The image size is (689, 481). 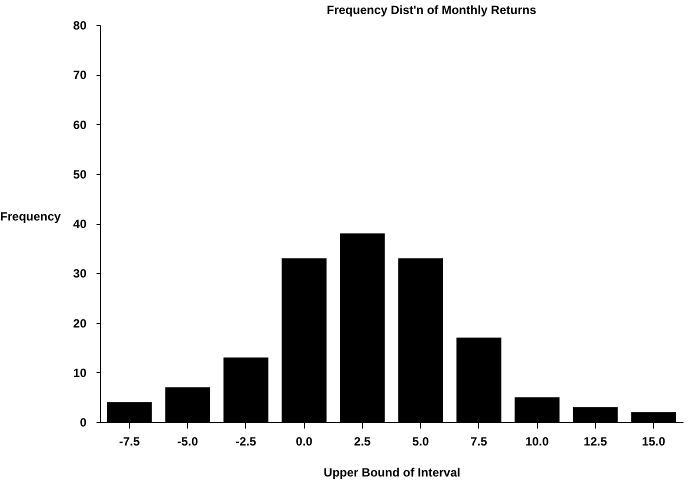 What do you see at coordinates (80, 75) in the screenshot?
I see `y-tick-label: 70` at bounding box center [80, 75].